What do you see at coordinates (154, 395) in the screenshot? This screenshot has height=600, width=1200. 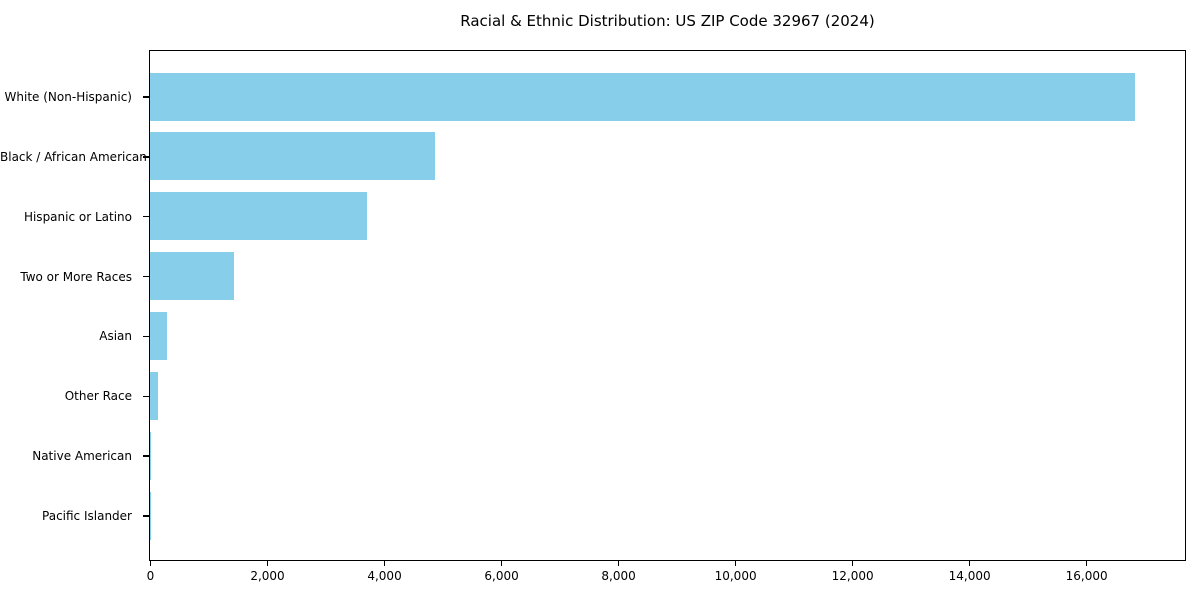 I see `bar-other-race` at bounding box center [154, 395].